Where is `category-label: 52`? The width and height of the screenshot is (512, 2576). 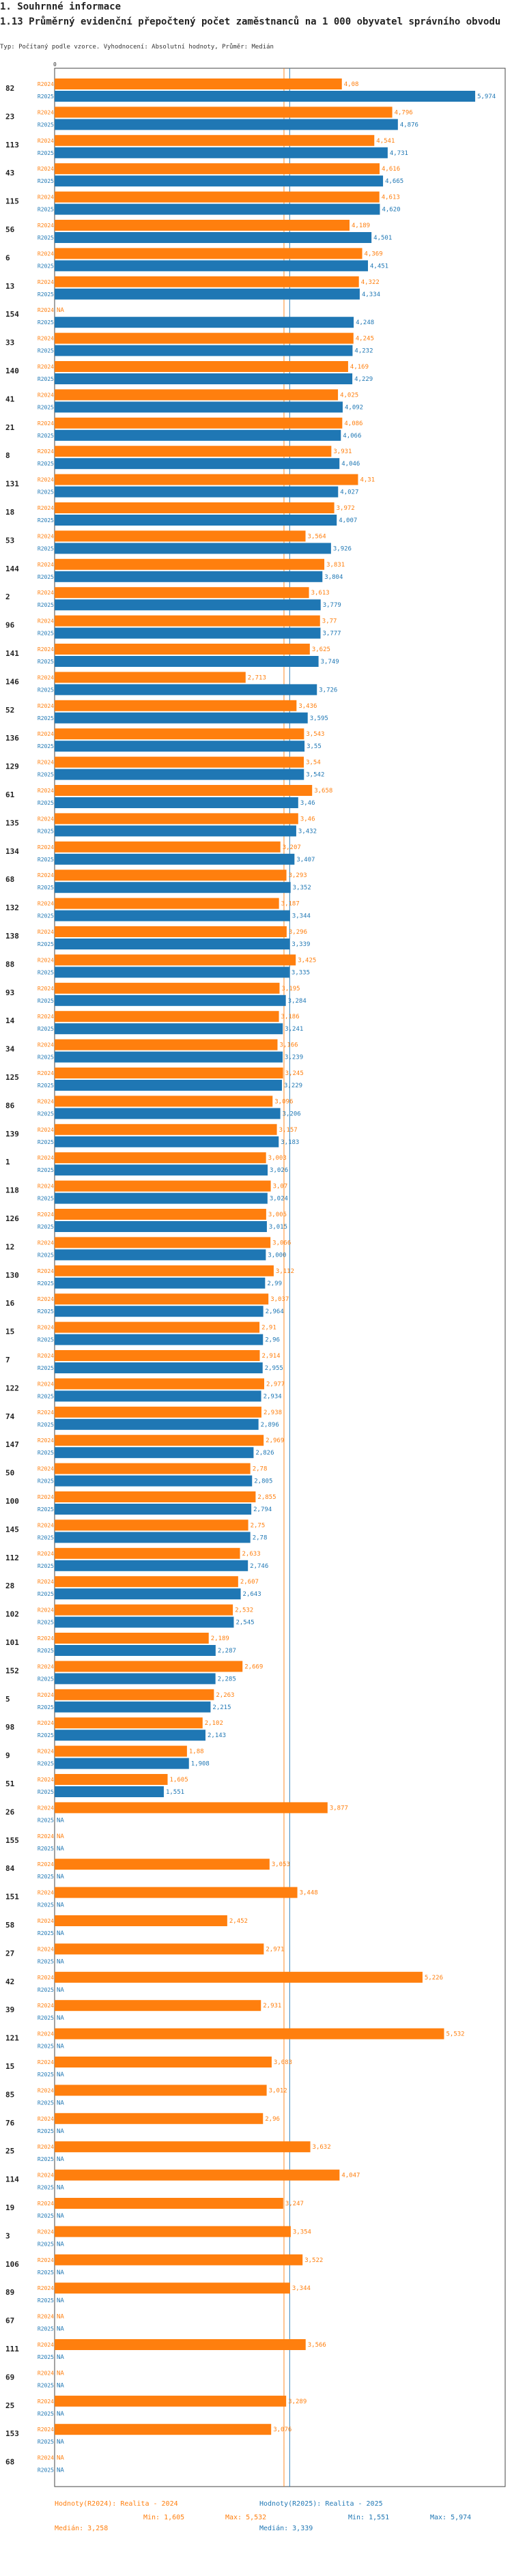 category-label: 52 is located at coordinates (9, 710).